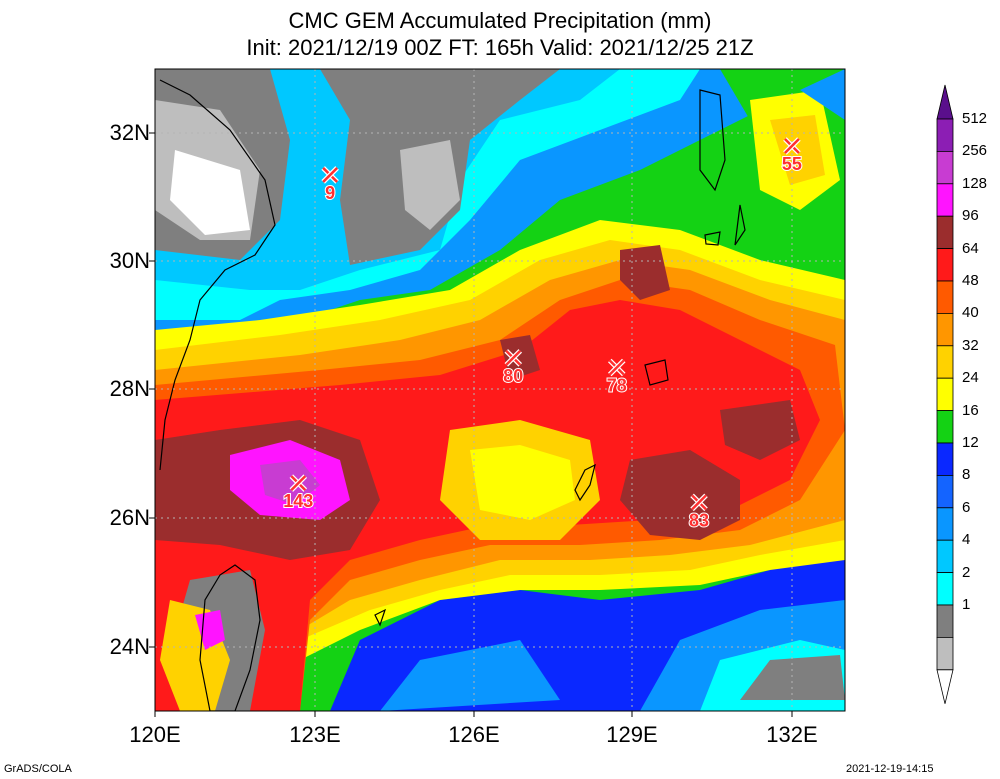 The image size is (1000, 779). What do you see at coordinates (890, 769) in the screenshot?
I see `footer-timestamp: 2021-12-19-14:15` at bounding box center [890, 769].